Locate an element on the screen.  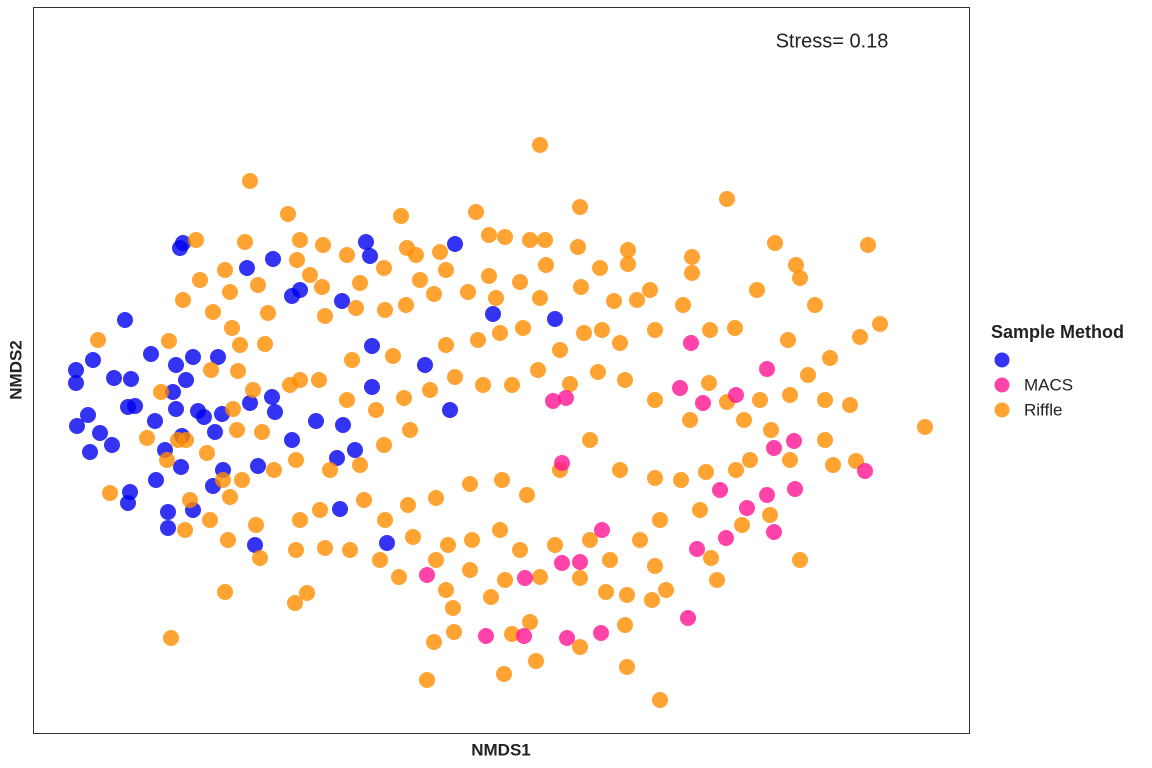
x-axis-label: NMDS1 is located at coordinates (501, 749).